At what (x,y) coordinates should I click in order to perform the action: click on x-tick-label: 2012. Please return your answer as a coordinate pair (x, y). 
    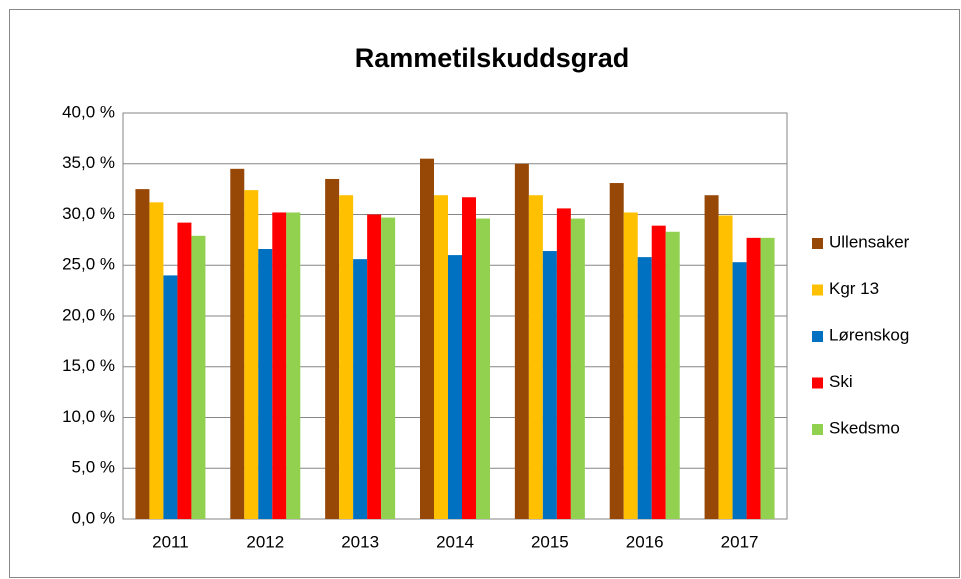
    Looking at the image, I should click on (265, 541).